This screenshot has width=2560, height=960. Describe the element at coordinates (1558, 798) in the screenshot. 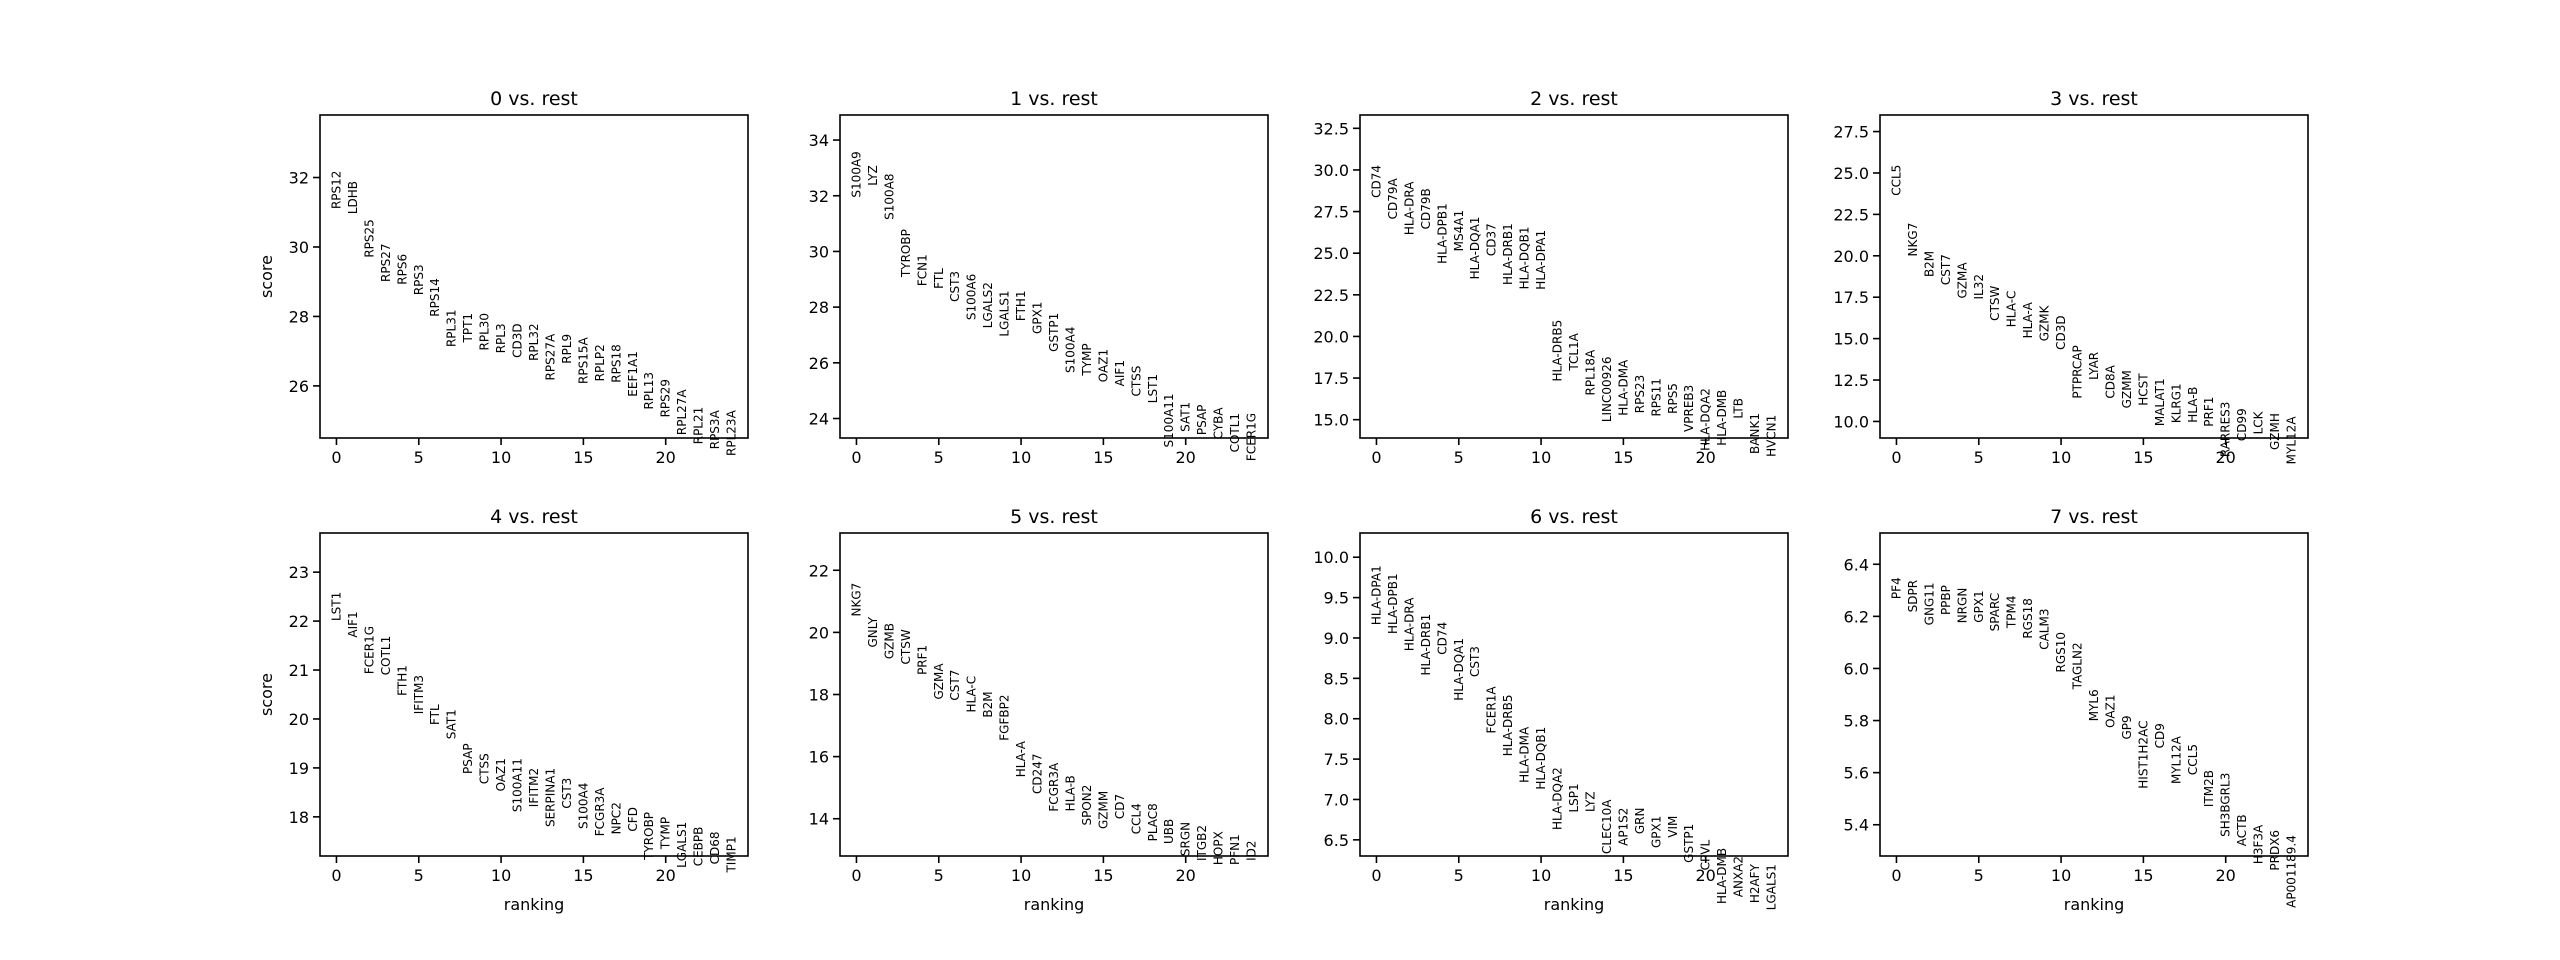

I see `gene-label: HLA-DQA2` at that location.